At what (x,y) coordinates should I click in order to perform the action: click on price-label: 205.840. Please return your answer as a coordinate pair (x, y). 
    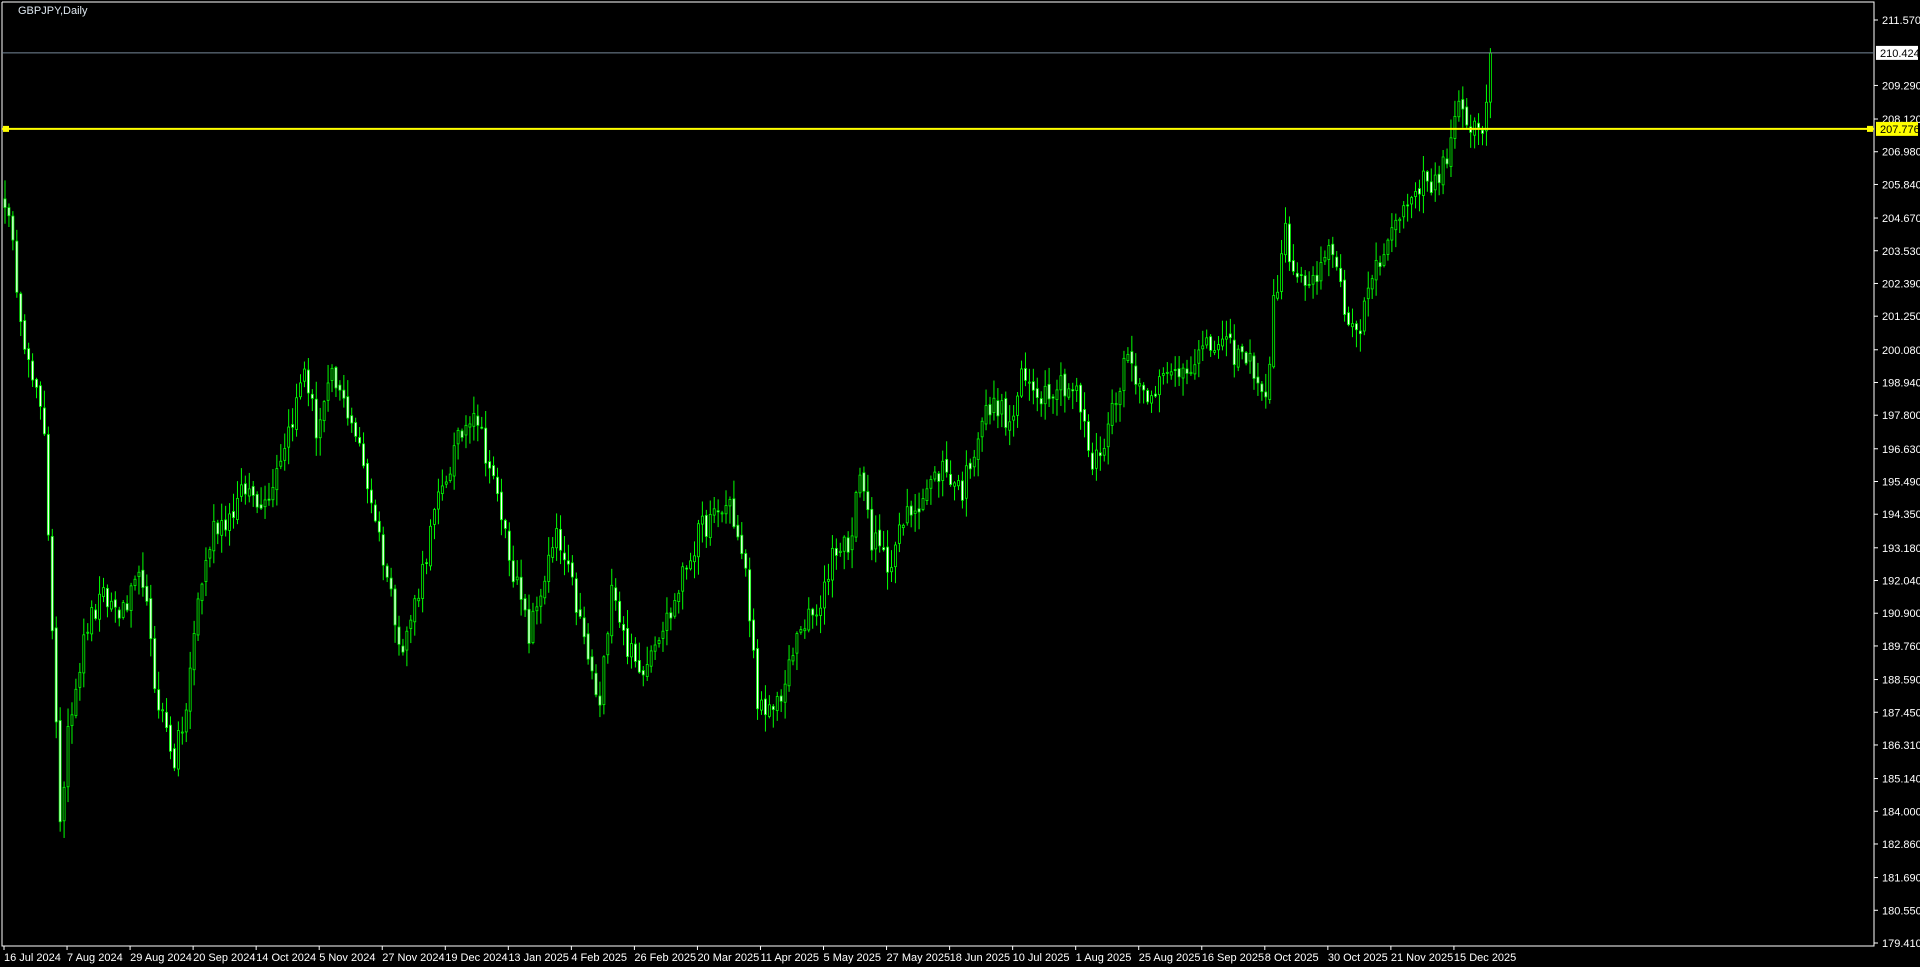
    Looking at the image, I should click on (1901, 185).